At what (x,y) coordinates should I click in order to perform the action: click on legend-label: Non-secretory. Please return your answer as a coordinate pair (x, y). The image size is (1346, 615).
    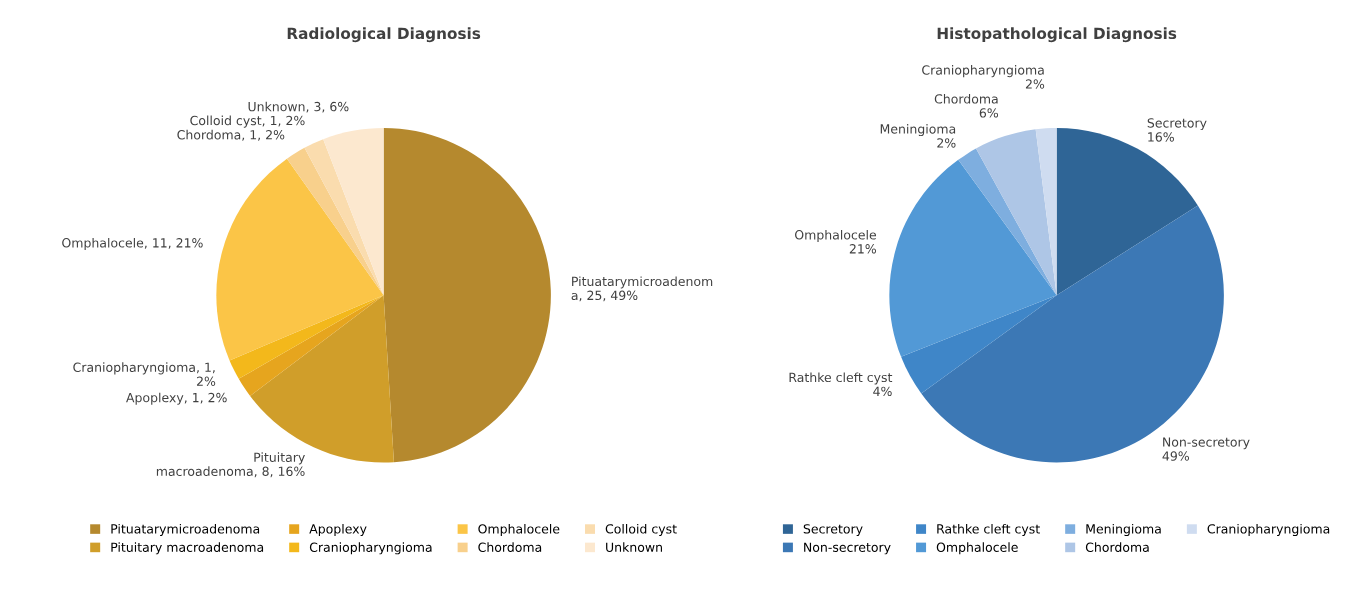
    Looking at the image, I should click on (847, 548).